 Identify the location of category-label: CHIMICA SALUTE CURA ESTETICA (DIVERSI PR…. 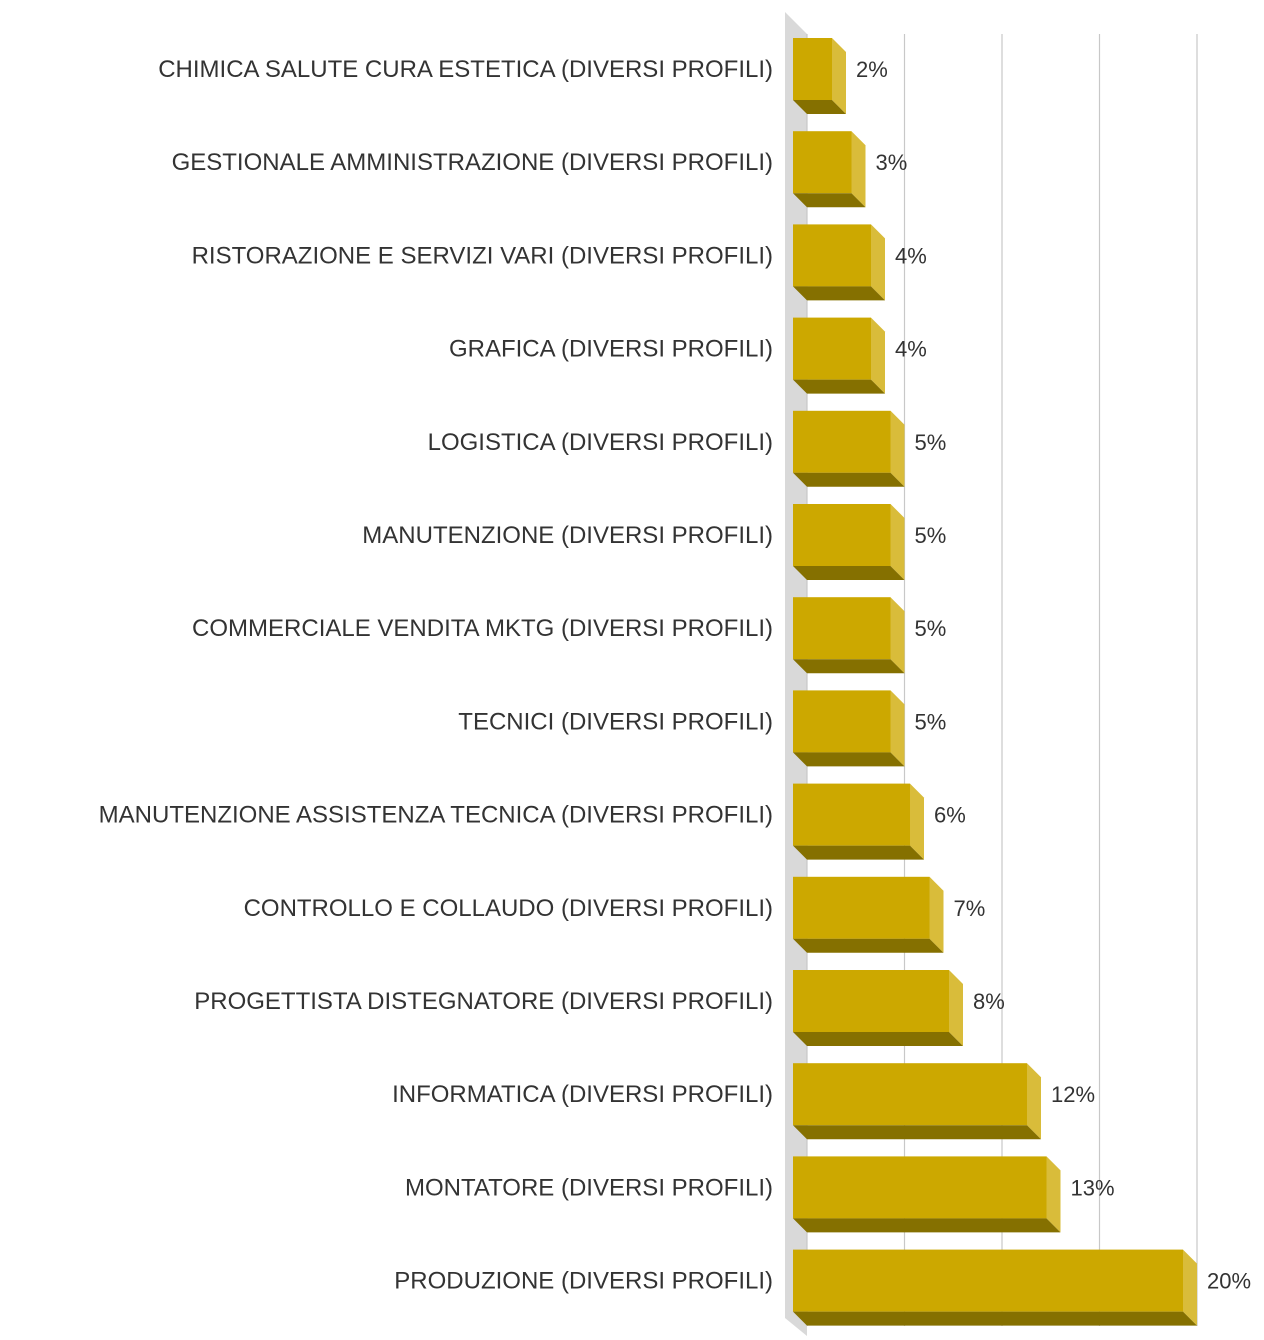
(465, 69).